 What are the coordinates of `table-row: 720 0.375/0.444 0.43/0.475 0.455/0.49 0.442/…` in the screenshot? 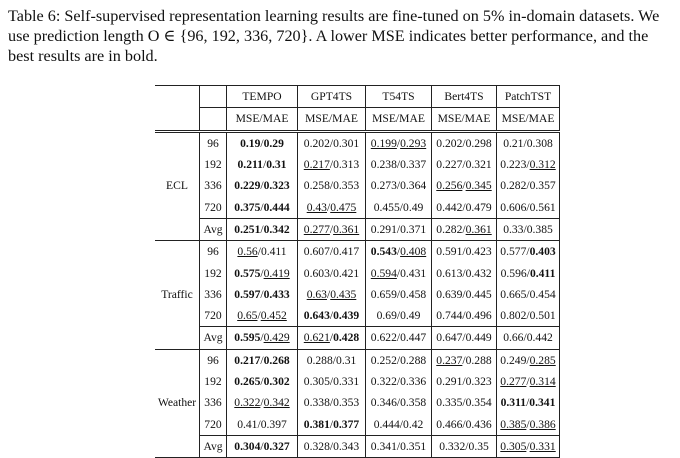 It's located at (357, 207).